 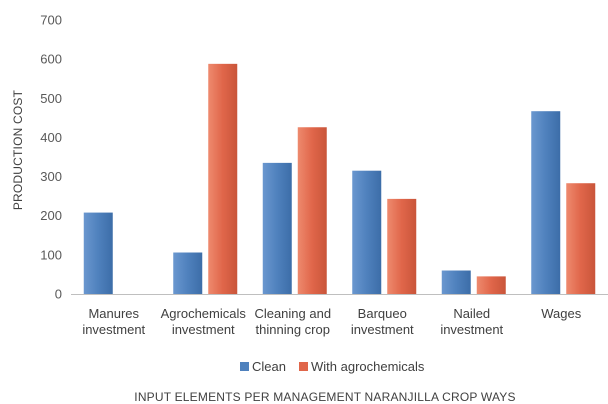 I want to click on category-label: Wages, so click(x=561, y=313).